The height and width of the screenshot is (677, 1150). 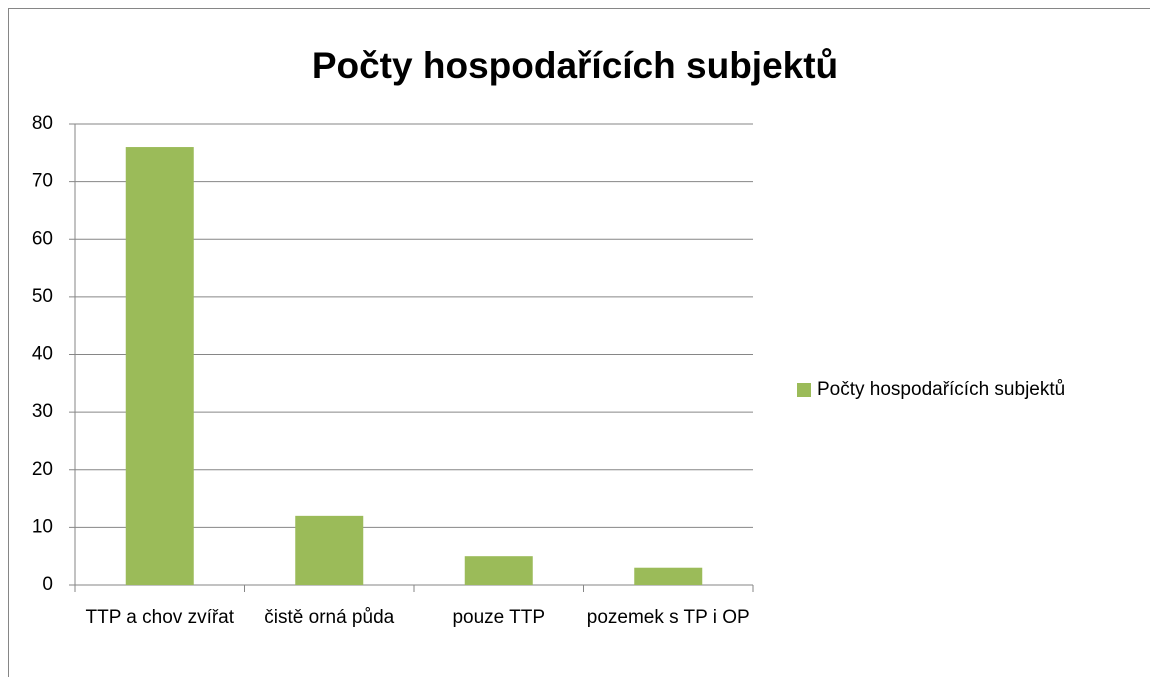 What do you see at coordinates (42, 526) in the screenshot?
I see `y-tick-label: 10` at bounding box center [42, 526].